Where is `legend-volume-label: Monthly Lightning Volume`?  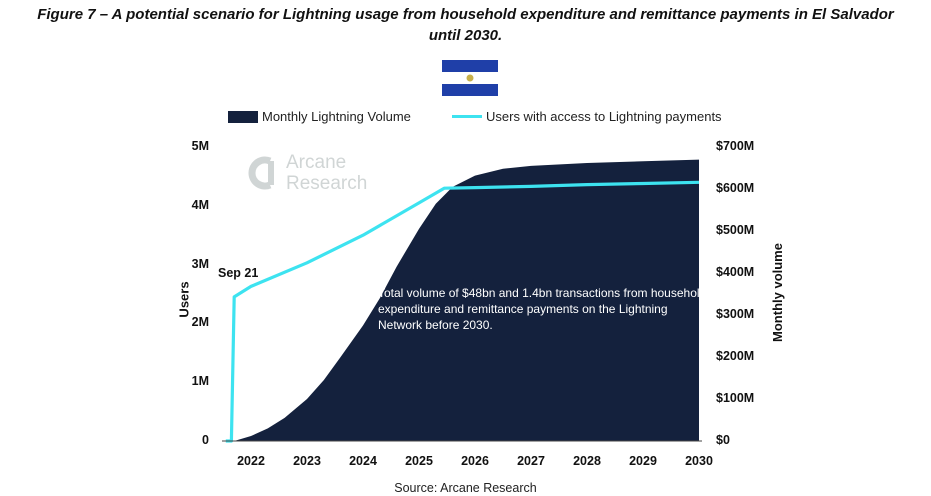
legend-volume-label: Monthly Lightning Volume is located at coordinates (336, 116).